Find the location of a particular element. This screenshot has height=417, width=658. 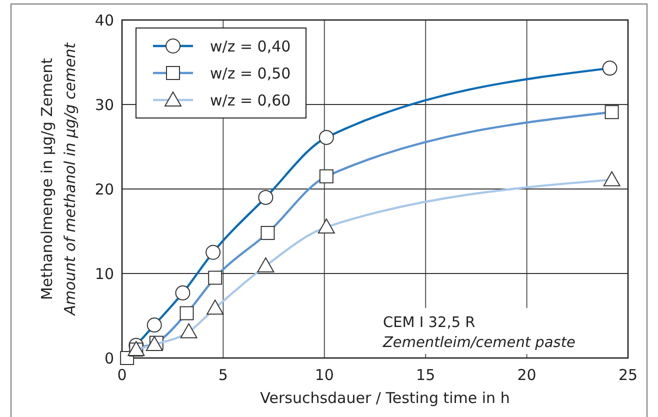

x-tick-label: 25 is located at coordinates (628, 375).